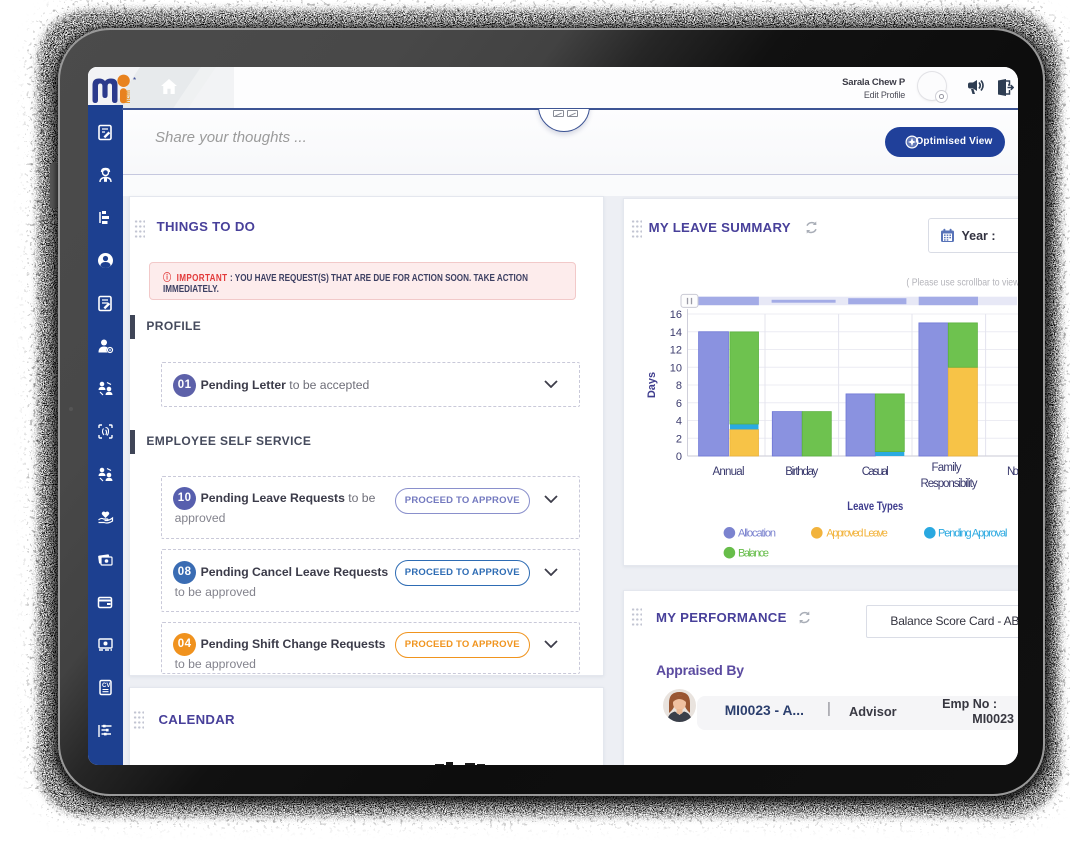 The image size is (1070, 846). I want to click on svg-text: No, so click(1012, 472).